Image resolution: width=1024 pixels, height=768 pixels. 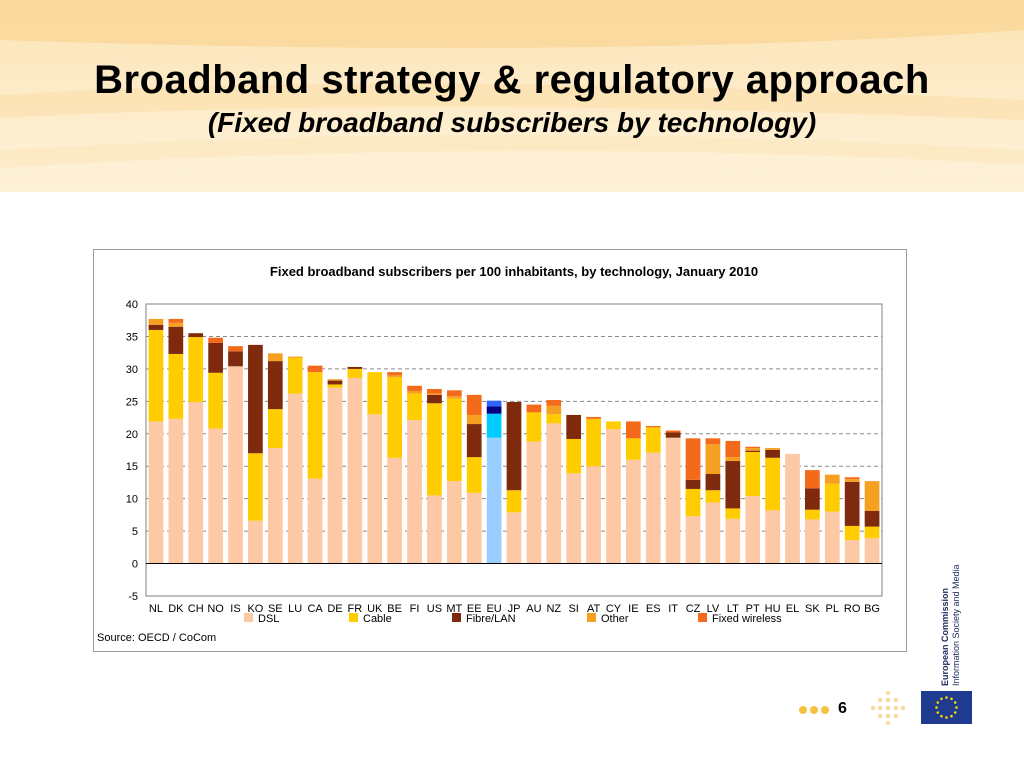 What do you see at coordinates (375, 609) in the screenshot?
I see `x-tick-label: UK` at bounding box center [375, 609].